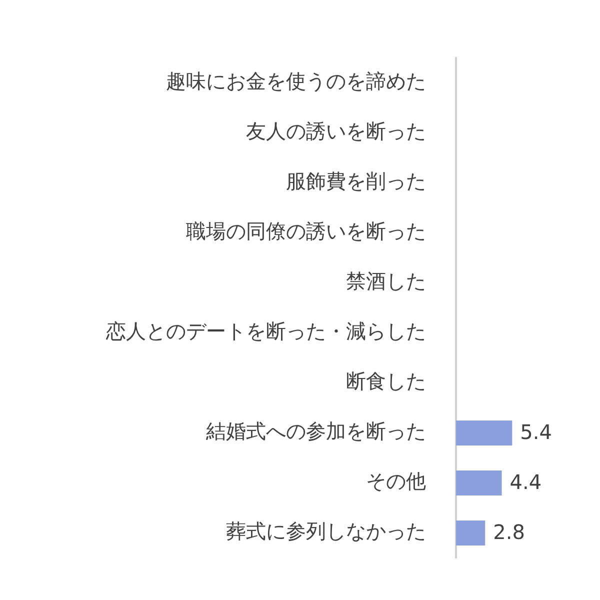  What do you see at coordinates (396, 481) in the screenshot?
I see `y-tick-label: その他` at bounding box center [396, 481].